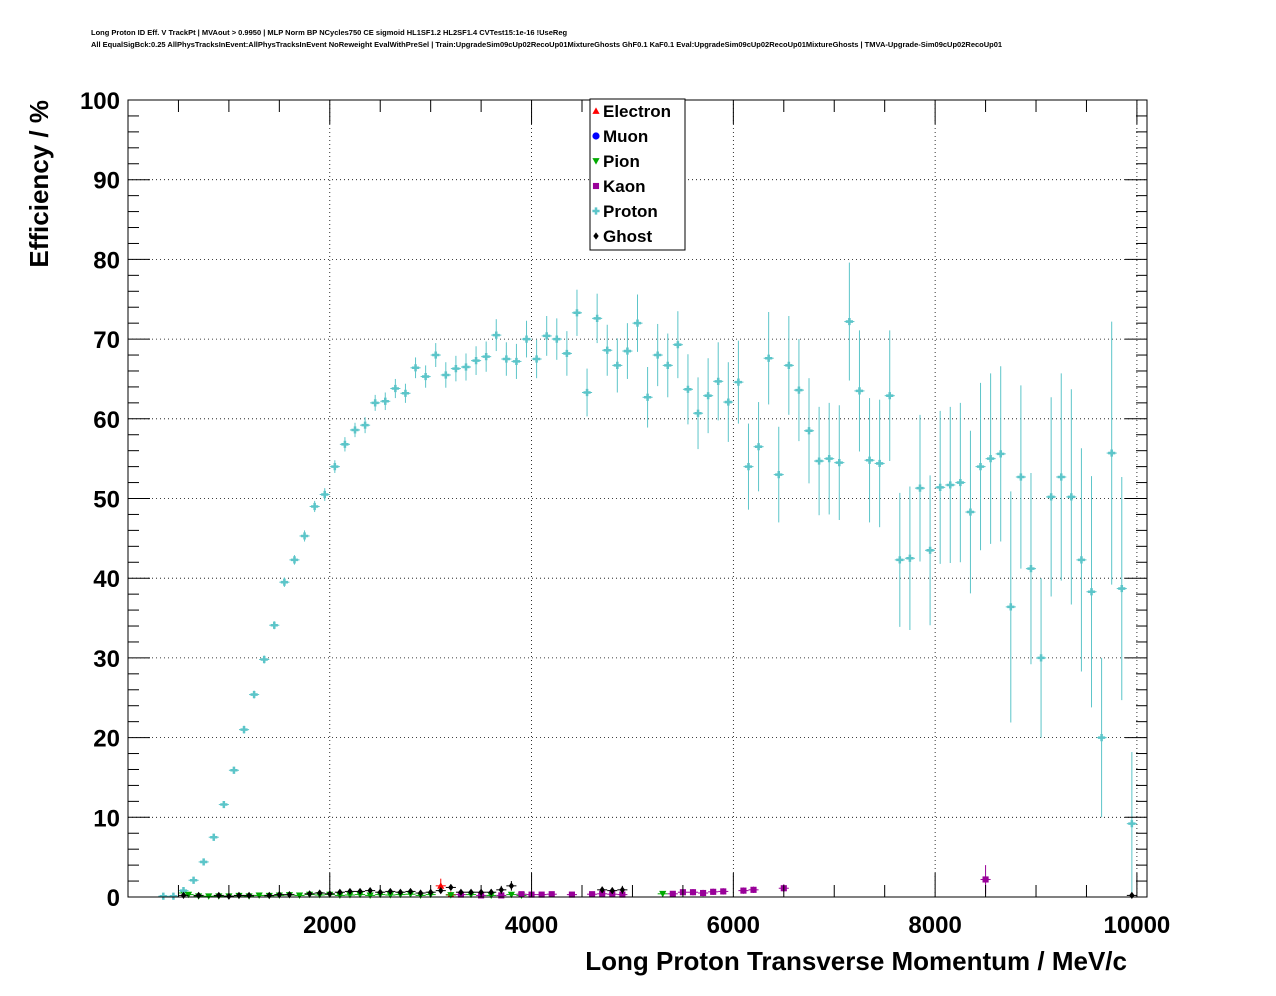  I want to click on y-tick-label-3: 30, so click(106, 659).